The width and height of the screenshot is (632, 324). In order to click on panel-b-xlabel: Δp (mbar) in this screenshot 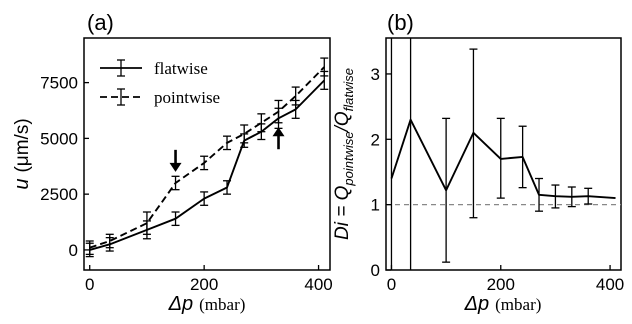, I will do `click(503, 304)`.